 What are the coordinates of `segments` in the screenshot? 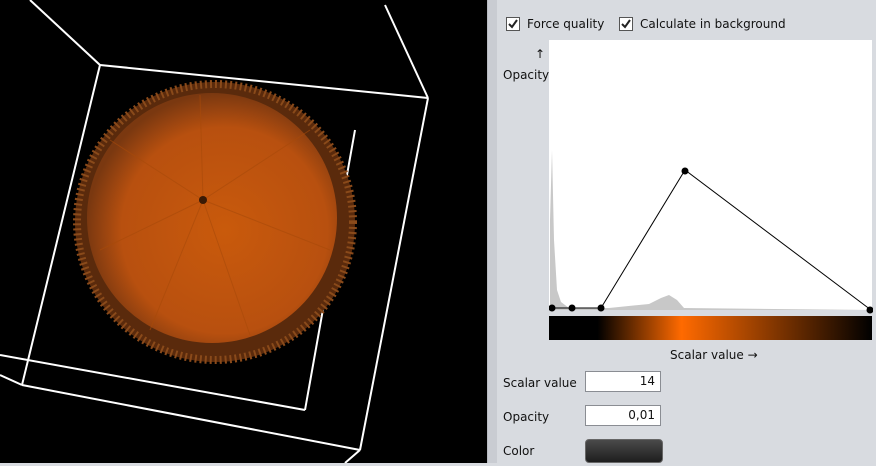 It's located at (215, 215).